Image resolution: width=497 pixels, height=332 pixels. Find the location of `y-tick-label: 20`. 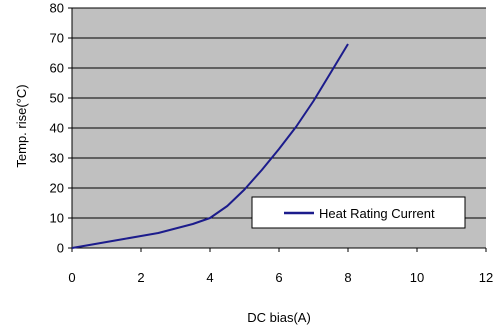

y-tick-label: 20 is located at coordinates (57, 188).